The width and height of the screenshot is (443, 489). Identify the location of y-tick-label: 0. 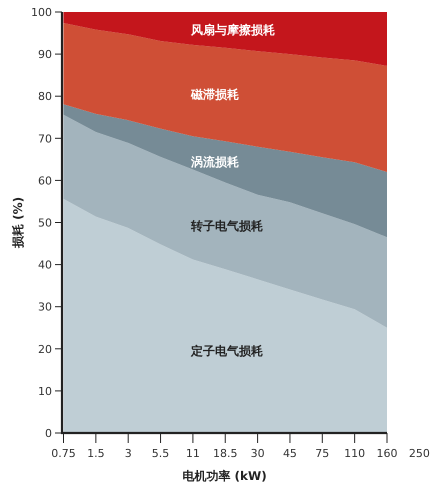
(48, 433).